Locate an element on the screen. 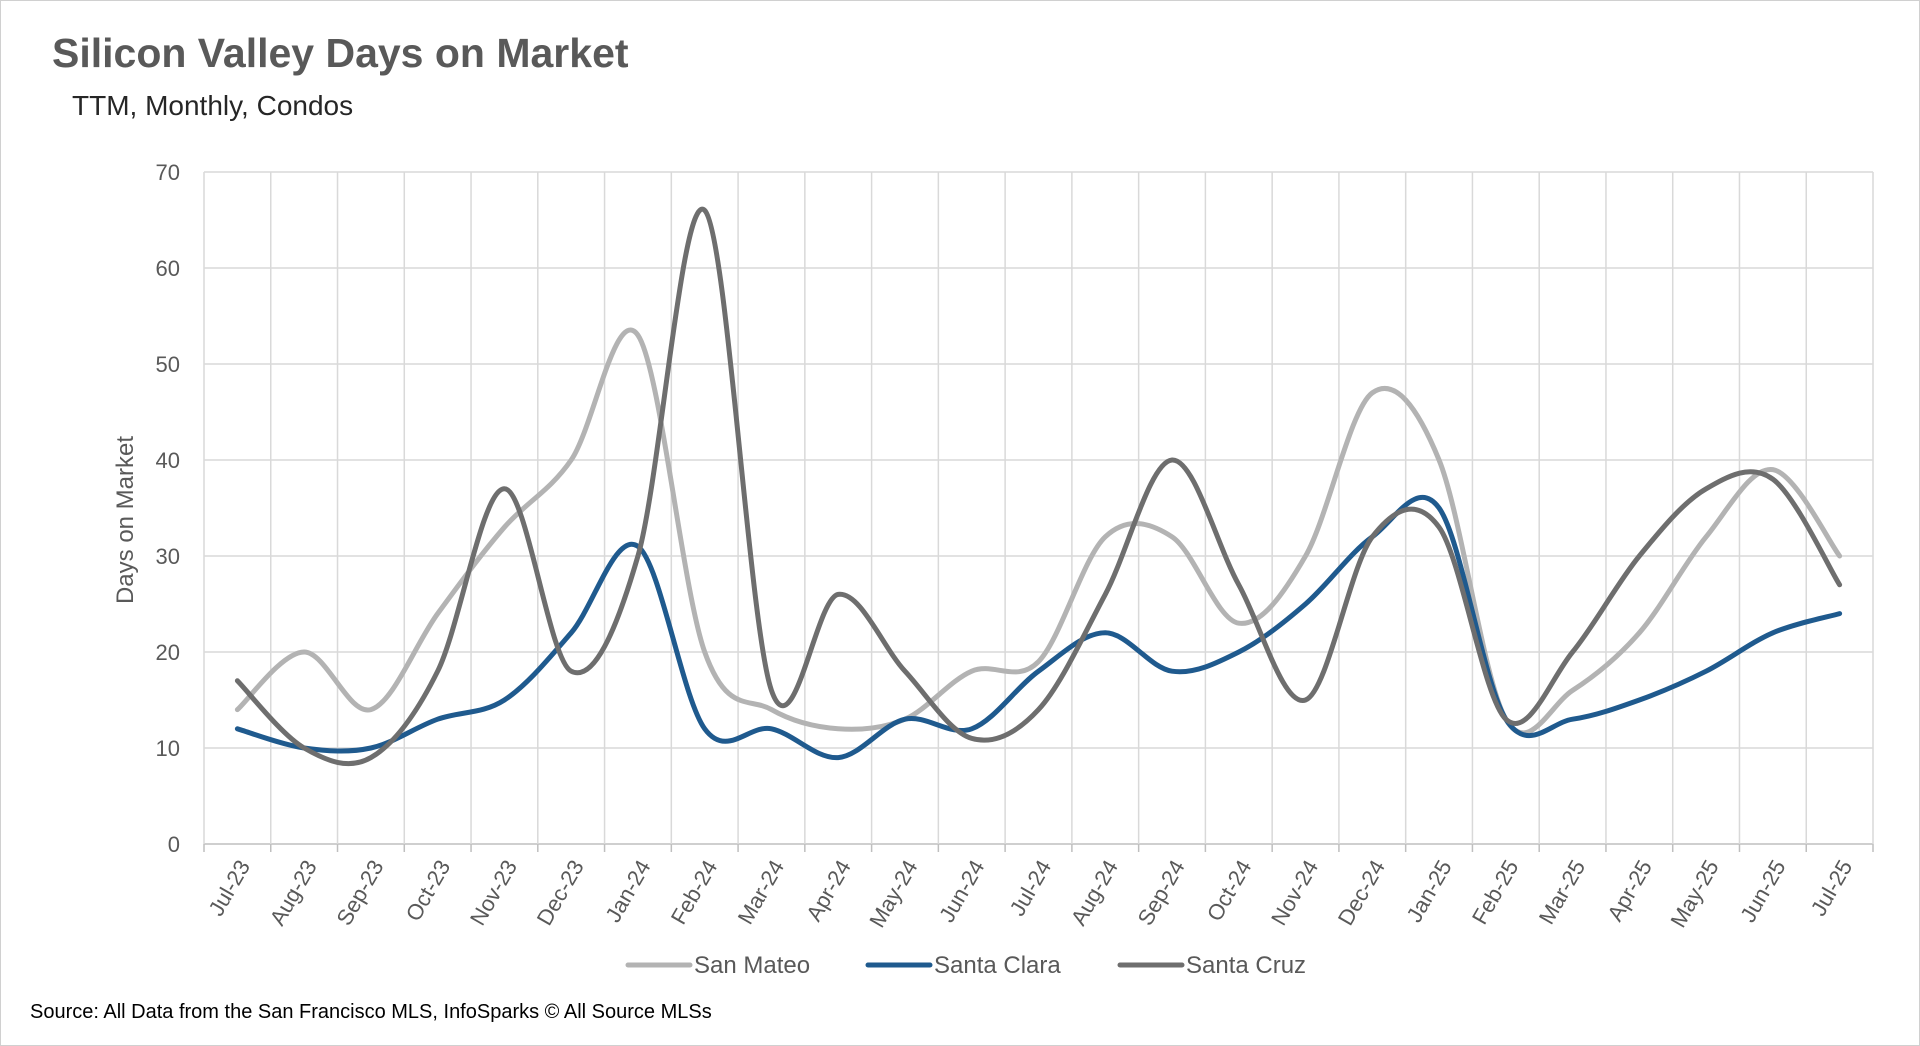 This screenshot has height=1046, width=1920. y-tick-label: 40 is located at coordinates (168, 460).